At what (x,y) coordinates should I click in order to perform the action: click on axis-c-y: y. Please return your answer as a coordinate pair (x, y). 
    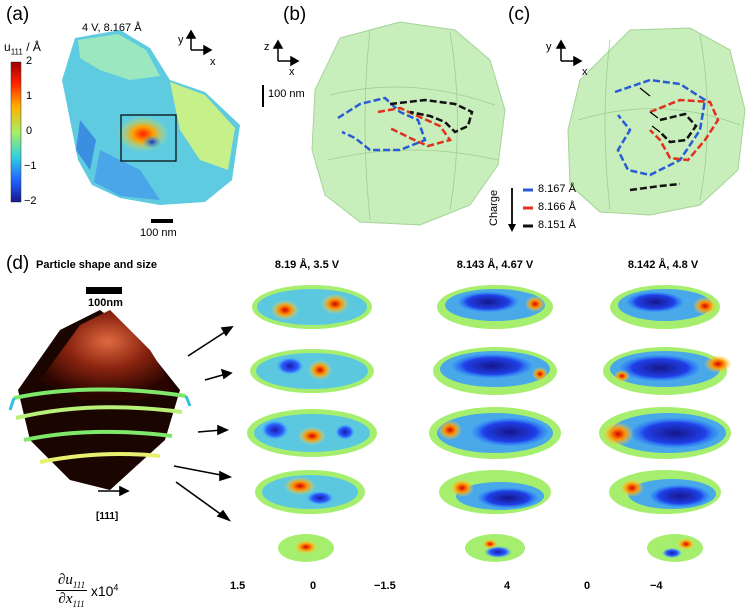
    Looking at the image, I should click on (549, 47).